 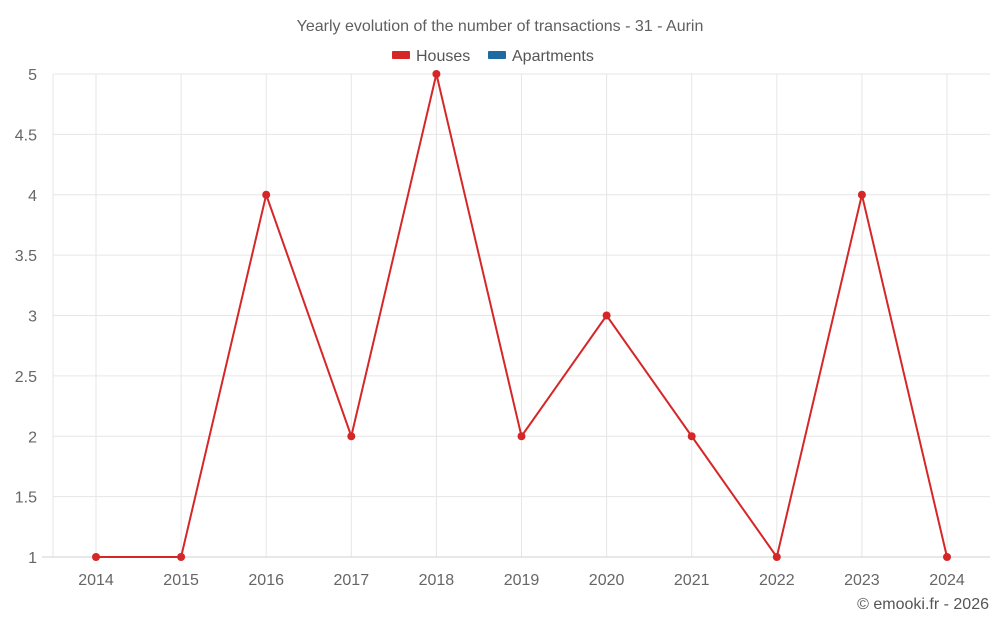 I want to click on legend-label-apartments: Apartments, so click(x=553, y=56).